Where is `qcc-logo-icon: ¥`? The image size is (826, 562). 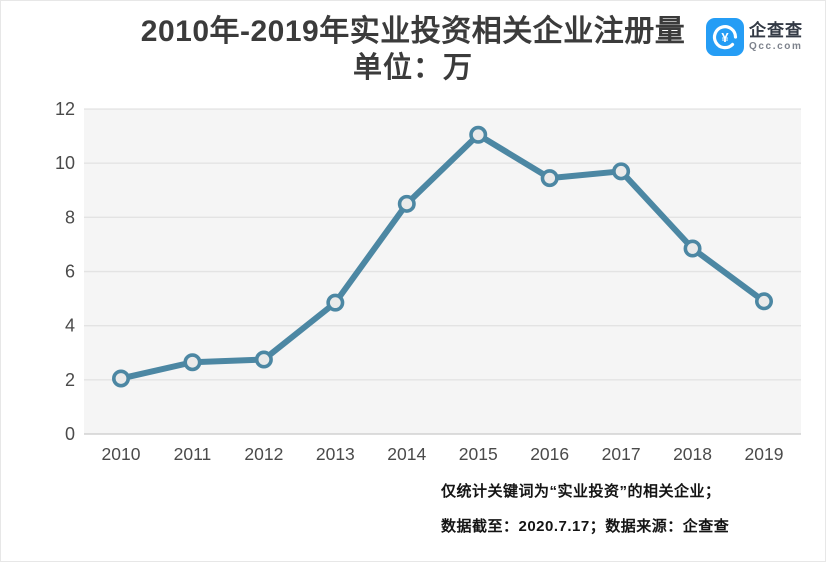
qcc-logo-icon: ¥ is located at coordinates (725, 37).